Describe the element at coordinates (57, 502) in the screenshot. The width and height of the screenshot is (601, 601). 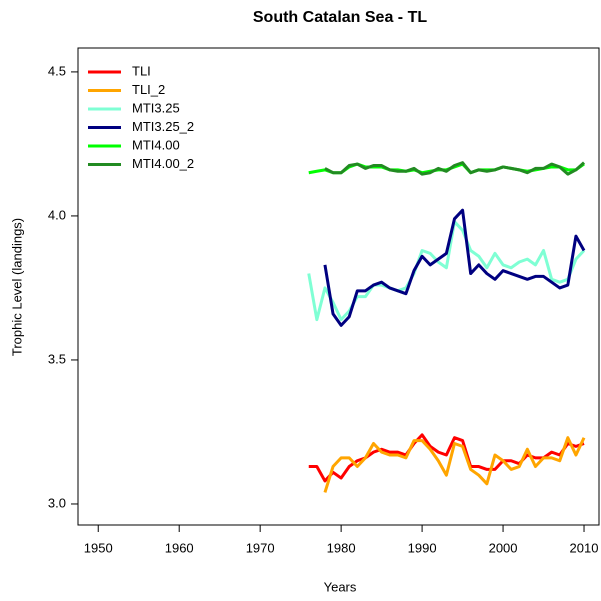
I see `y-tick-label: 3.0` at that location.